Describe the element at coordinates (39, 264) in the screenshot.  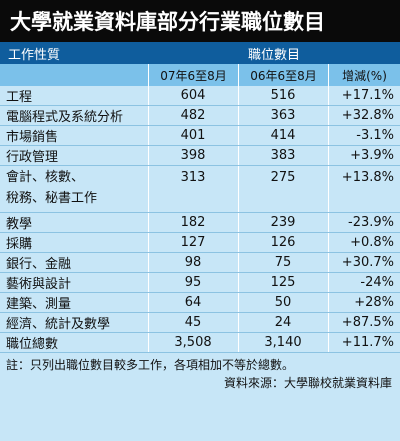
I see `row-label-line: 銀行、金融` at that location.